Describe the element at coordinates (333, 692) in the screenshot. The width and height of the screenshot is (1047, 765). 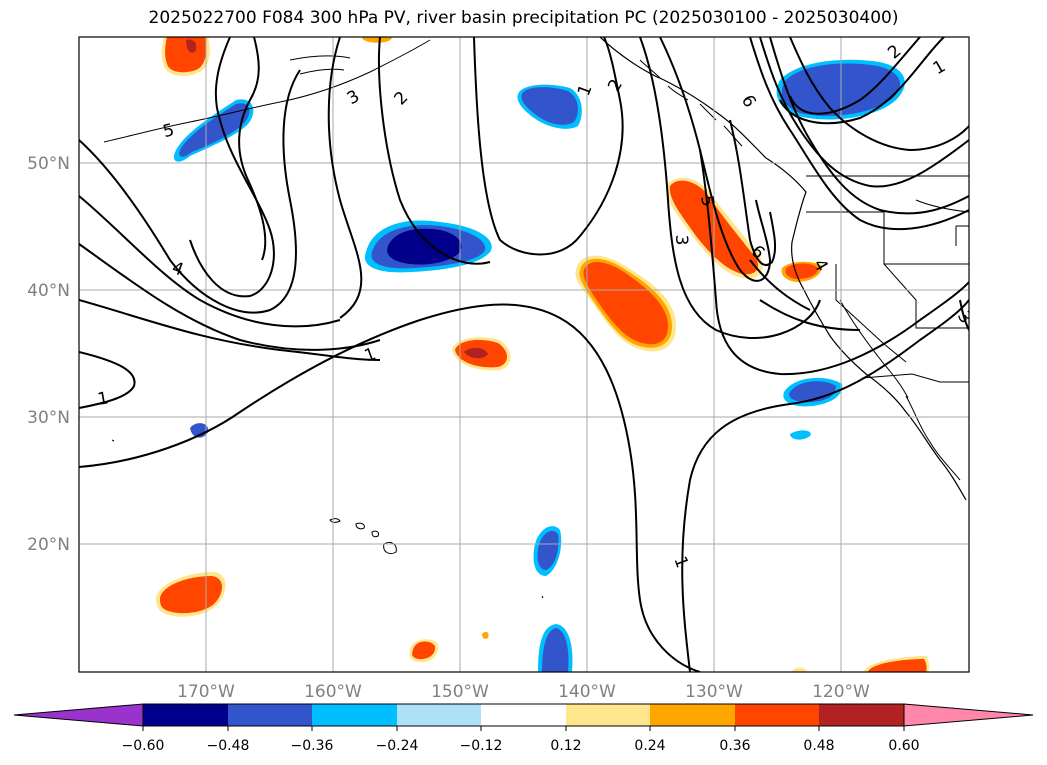
I see `lon-tick-label: 160°W` at that location.